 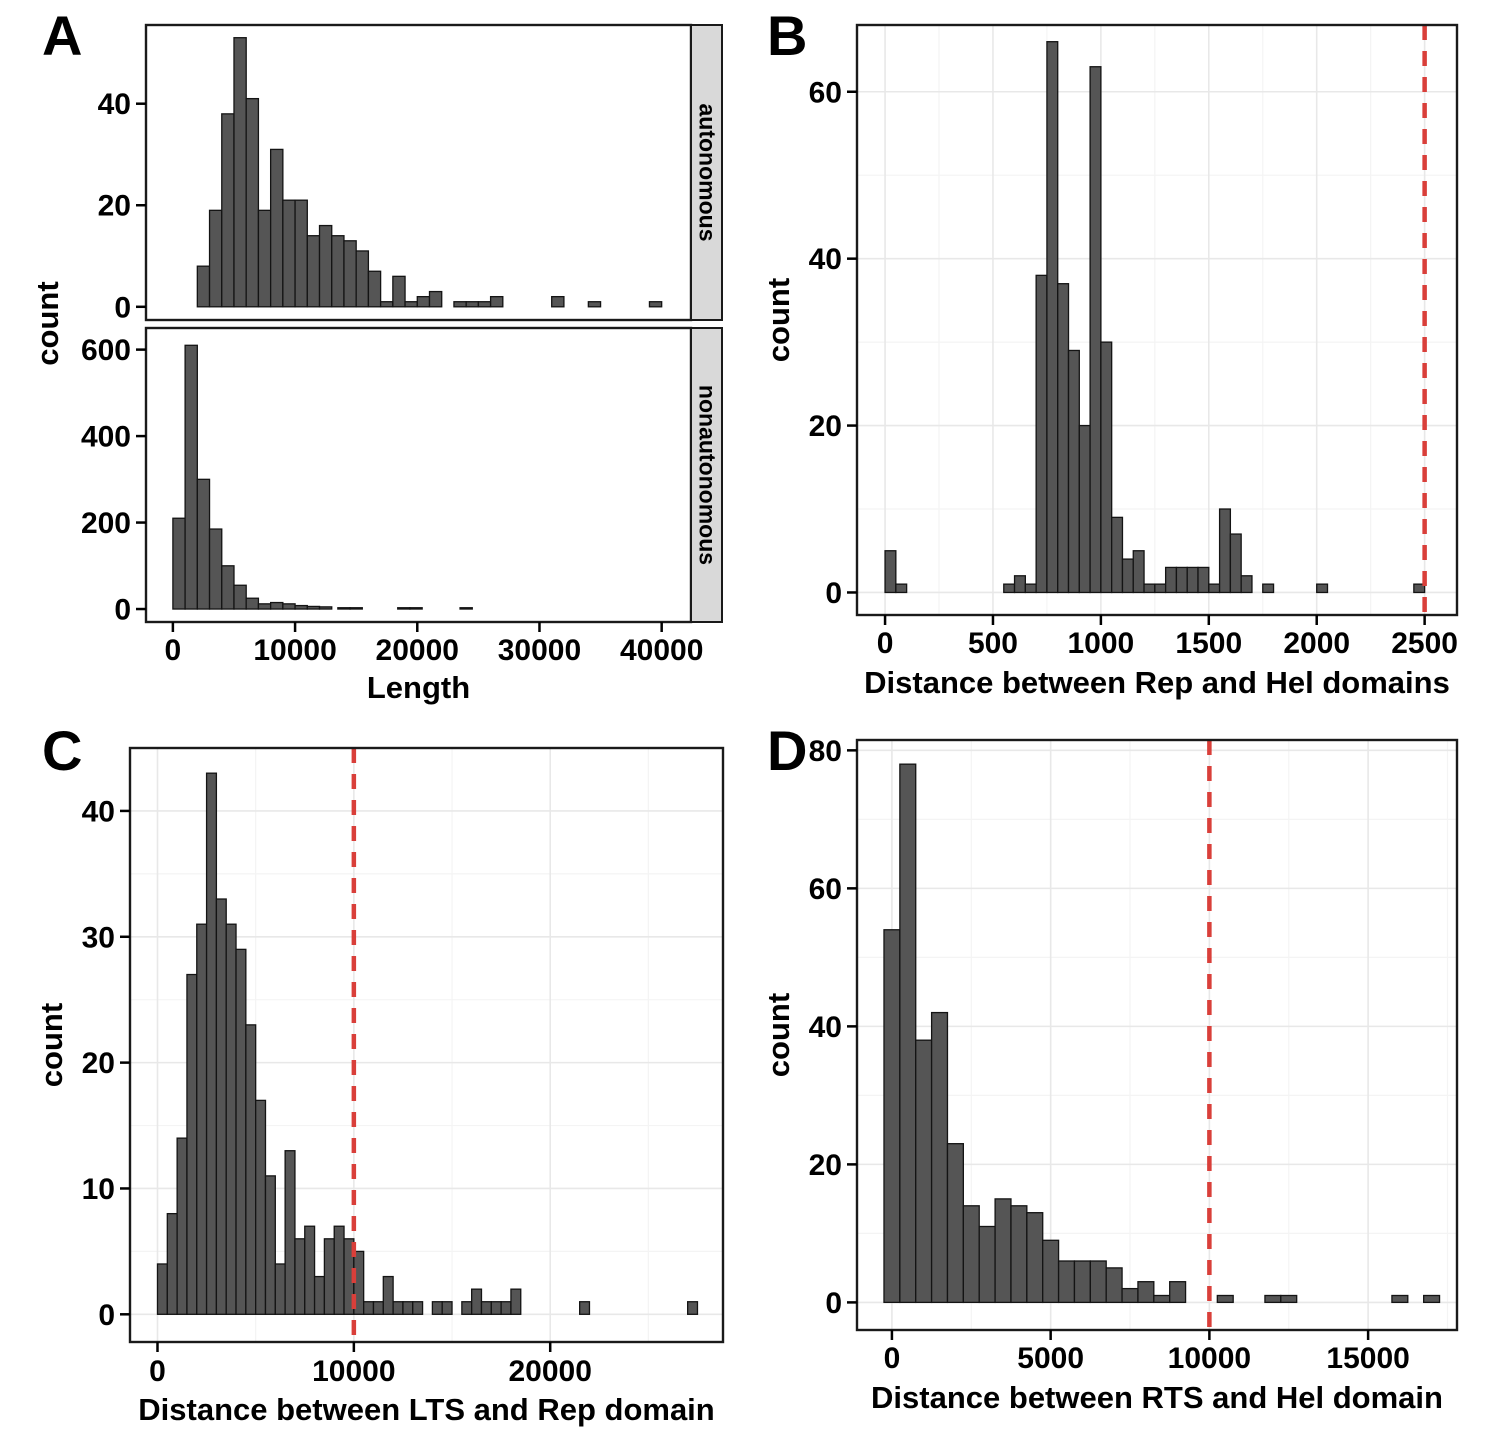 I want to click on x-axis-tick-label: 30000, so click(x=539, y=650).